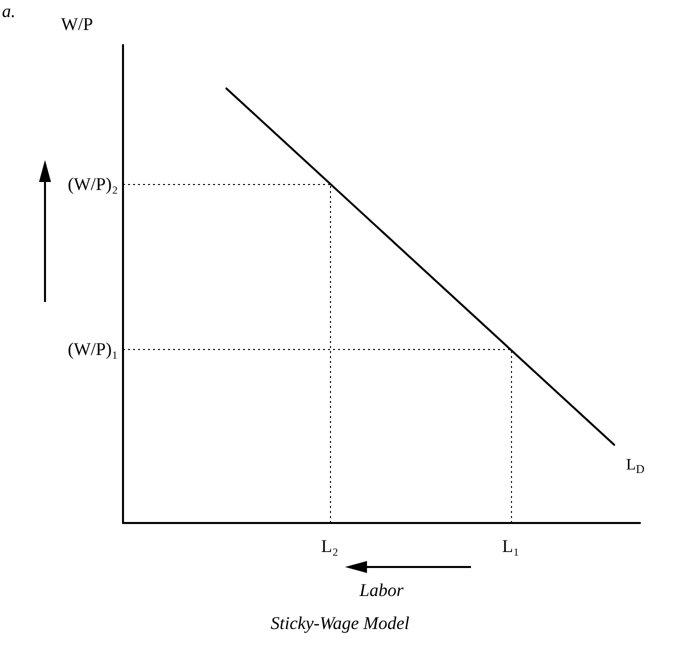 This screenshot has width=680, height=649. Describe the element at coordinates (511, 546) in the screenshot. I see `x-tick-label: L₁` at that location.